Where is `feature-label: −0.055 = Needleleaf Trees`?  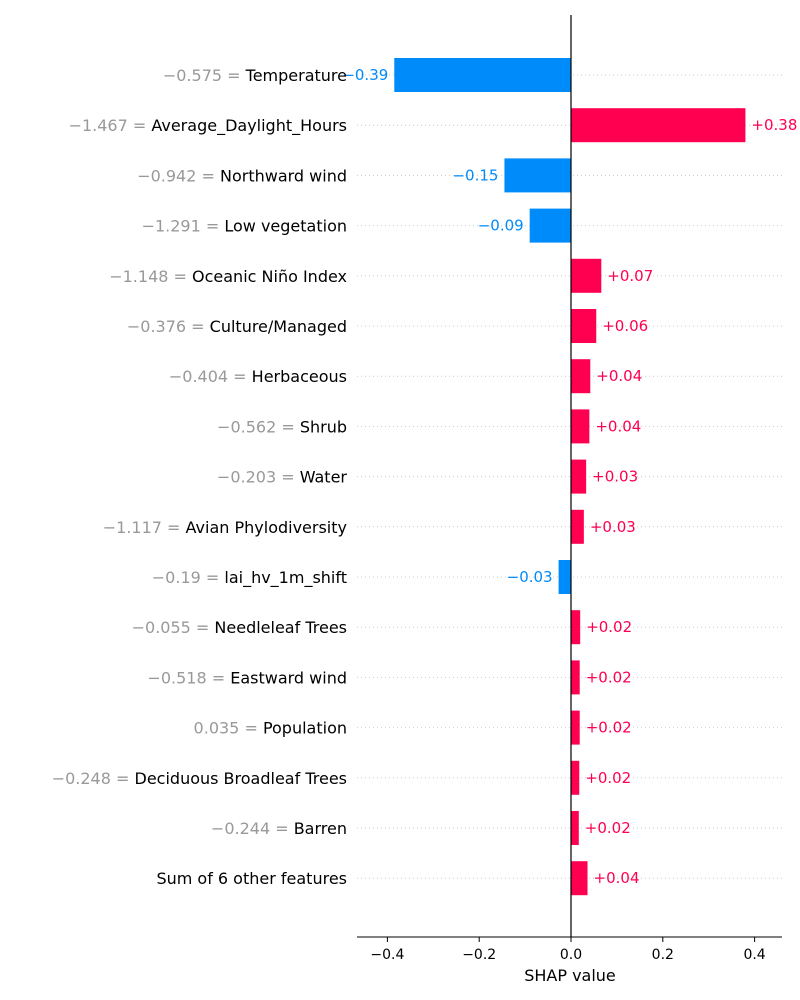 feature-label: −0.055 = Needleleaf Trees is located at coordinates (239, 627).